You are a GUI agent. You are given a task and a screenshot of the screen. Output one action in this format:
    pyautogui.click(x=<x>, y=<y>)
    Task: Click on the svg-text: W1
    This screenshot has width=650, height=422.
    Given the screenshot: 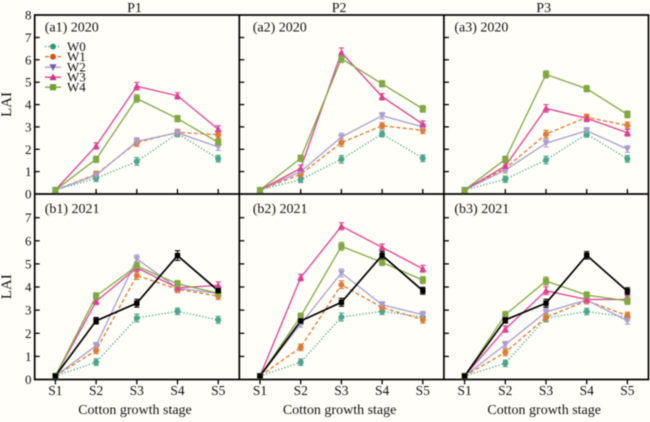 What is the action you would take?
    pyautogui.click(x=76, y=56)
    